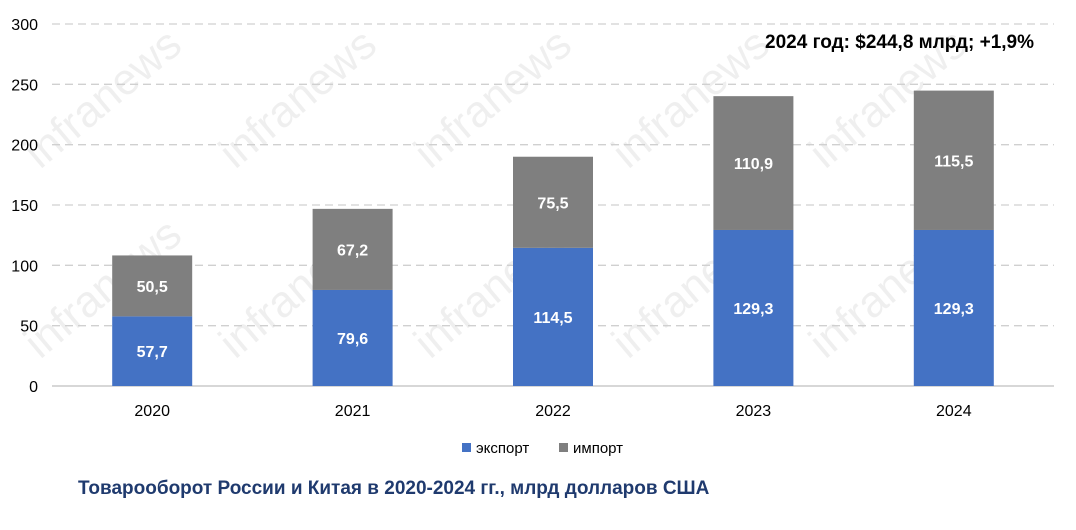  I want to click on bar-import-2022, so click(553, 202).